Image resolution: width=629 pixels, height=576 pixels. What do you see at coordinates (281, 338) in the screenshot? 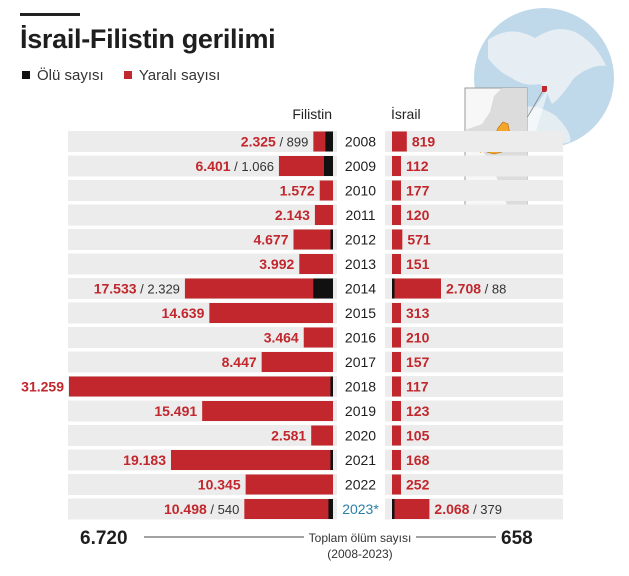
I see `value-label-filistin: 3.464` at bounding box center [281, 338].